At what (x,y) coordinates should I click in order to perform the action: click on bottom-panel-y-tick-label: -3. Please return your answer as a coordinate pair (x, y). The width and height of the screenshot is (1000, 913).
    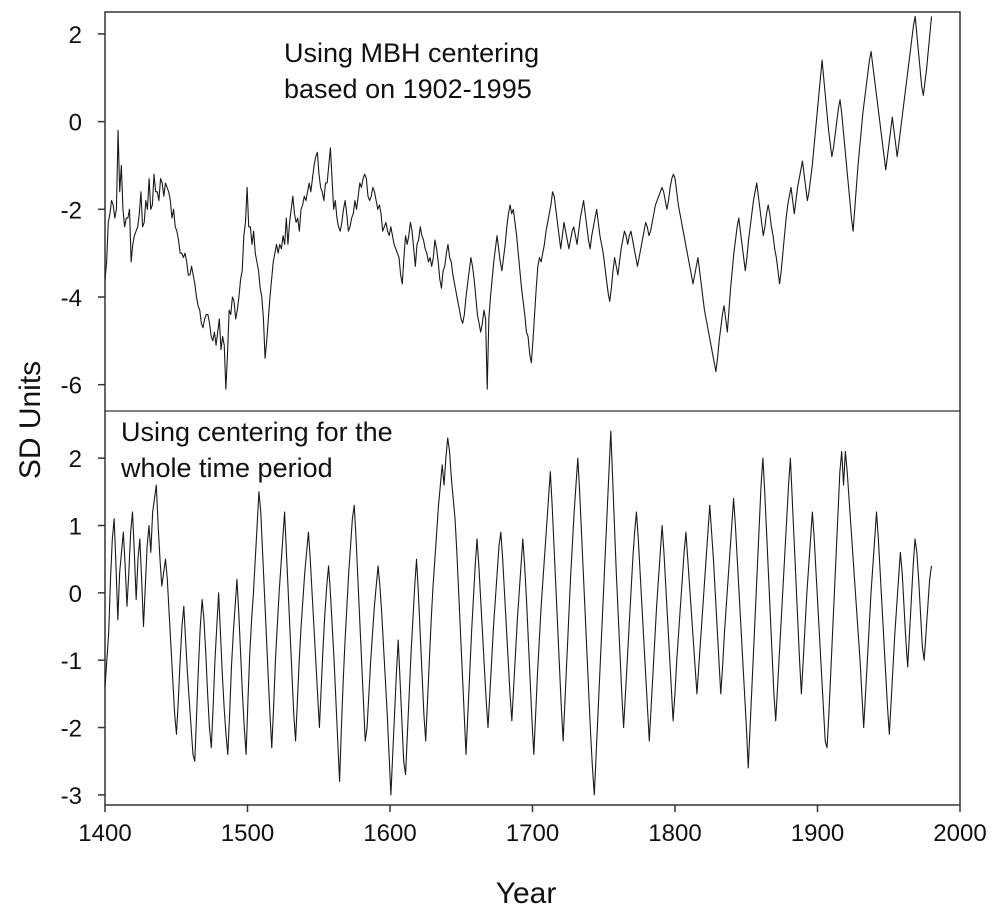
    Looking at the image, I should click on (71, 796).